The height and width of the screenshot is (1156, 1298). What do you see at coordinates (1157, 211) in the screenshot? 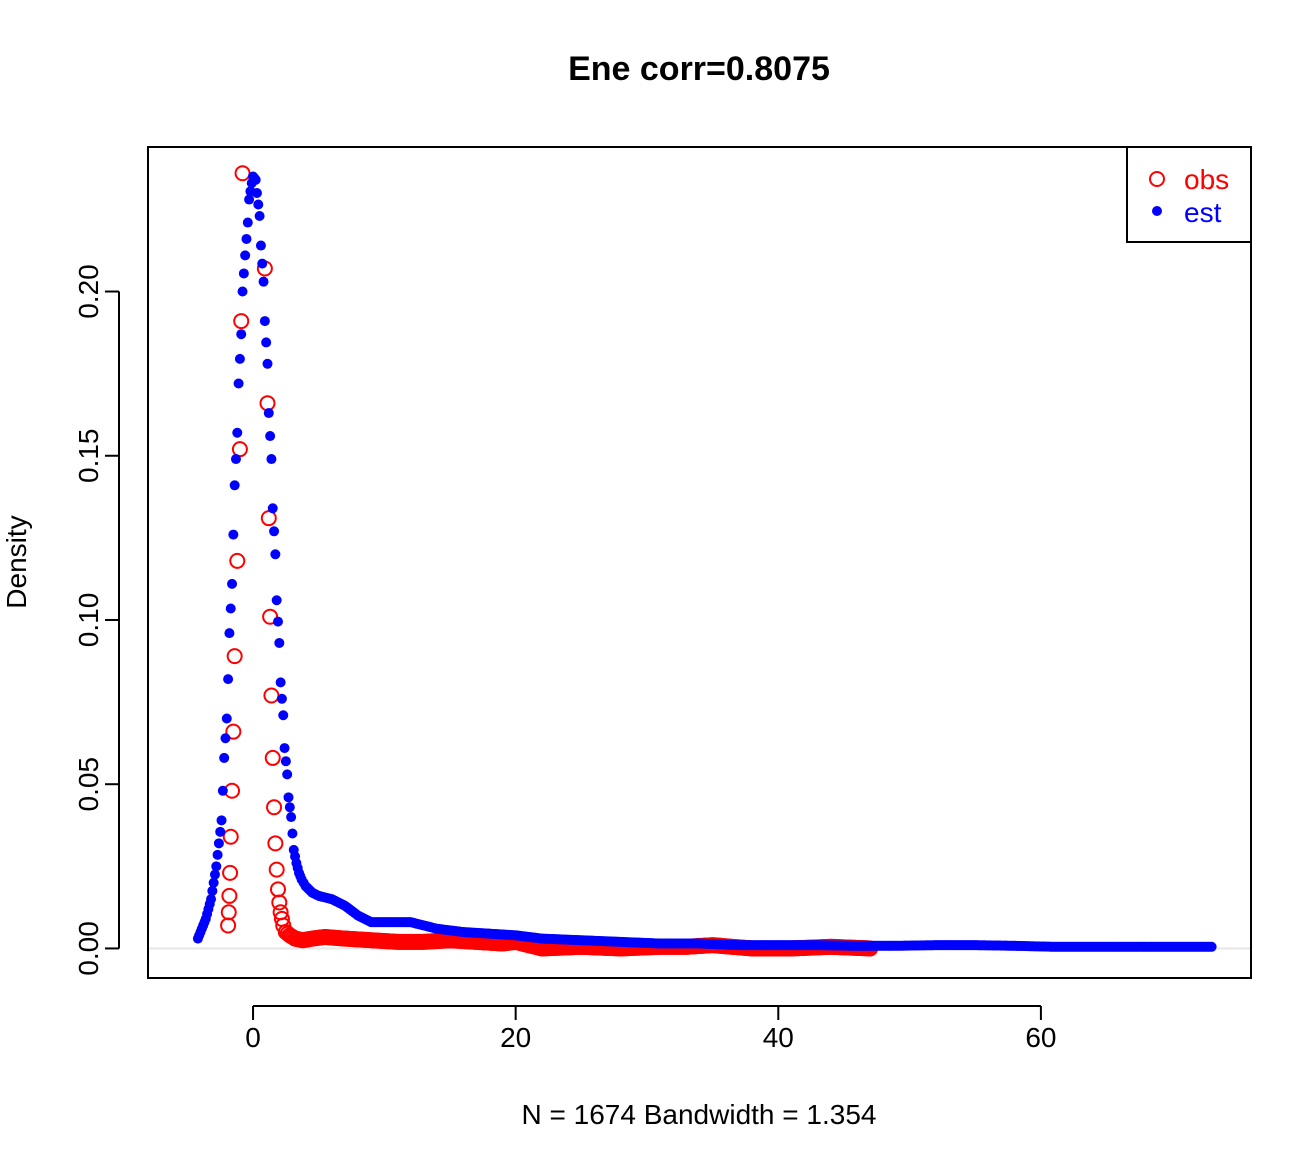
I see `legend-est-marker` at bounding box center [1157, 211].